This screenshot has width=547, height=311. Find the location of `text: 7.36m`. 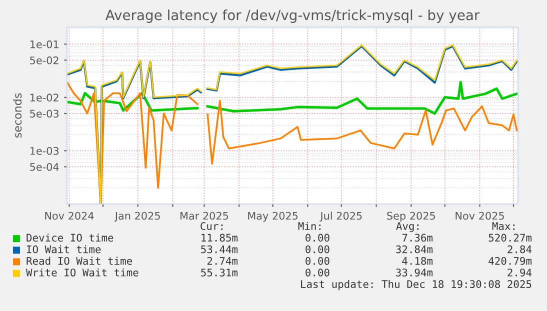

text: 7.36m is located at coordinates (417, 238).